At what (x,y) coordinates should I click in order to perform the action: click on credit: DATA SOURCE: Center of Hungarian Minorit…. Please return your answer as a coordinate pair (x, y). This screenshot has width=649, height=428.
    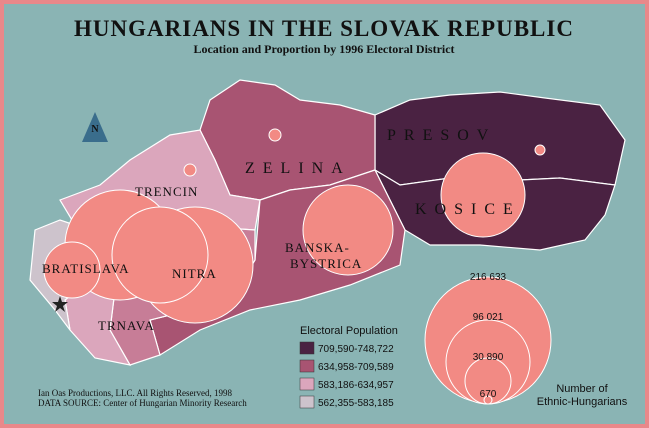
    Looking at the image, I should click on (142, 403).